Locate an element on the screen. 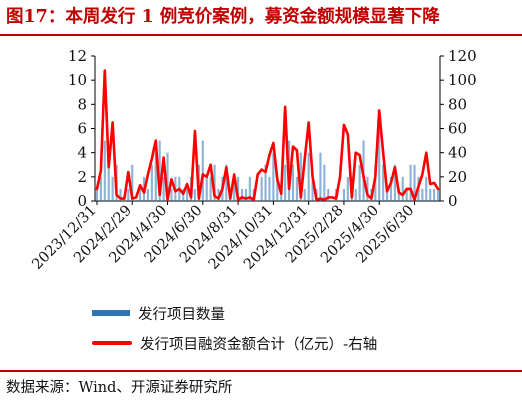  legend-label-amount: 发行项目融资金额合计（亿元）-右轴 is located at coordinates (259, 344).